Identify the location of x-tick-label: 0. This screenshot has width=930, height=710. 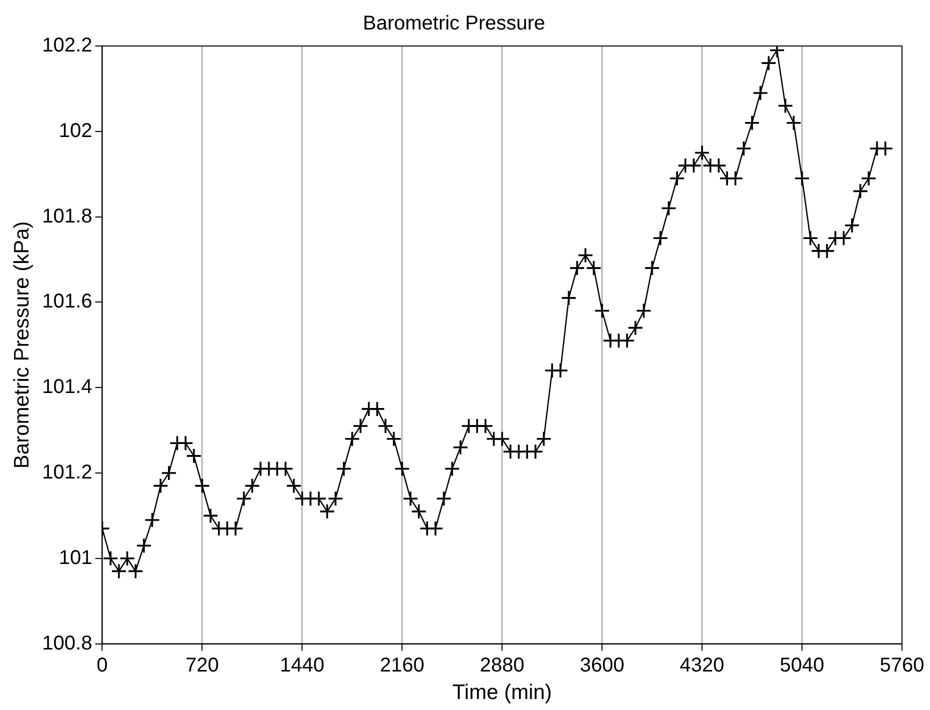
(102, 665).